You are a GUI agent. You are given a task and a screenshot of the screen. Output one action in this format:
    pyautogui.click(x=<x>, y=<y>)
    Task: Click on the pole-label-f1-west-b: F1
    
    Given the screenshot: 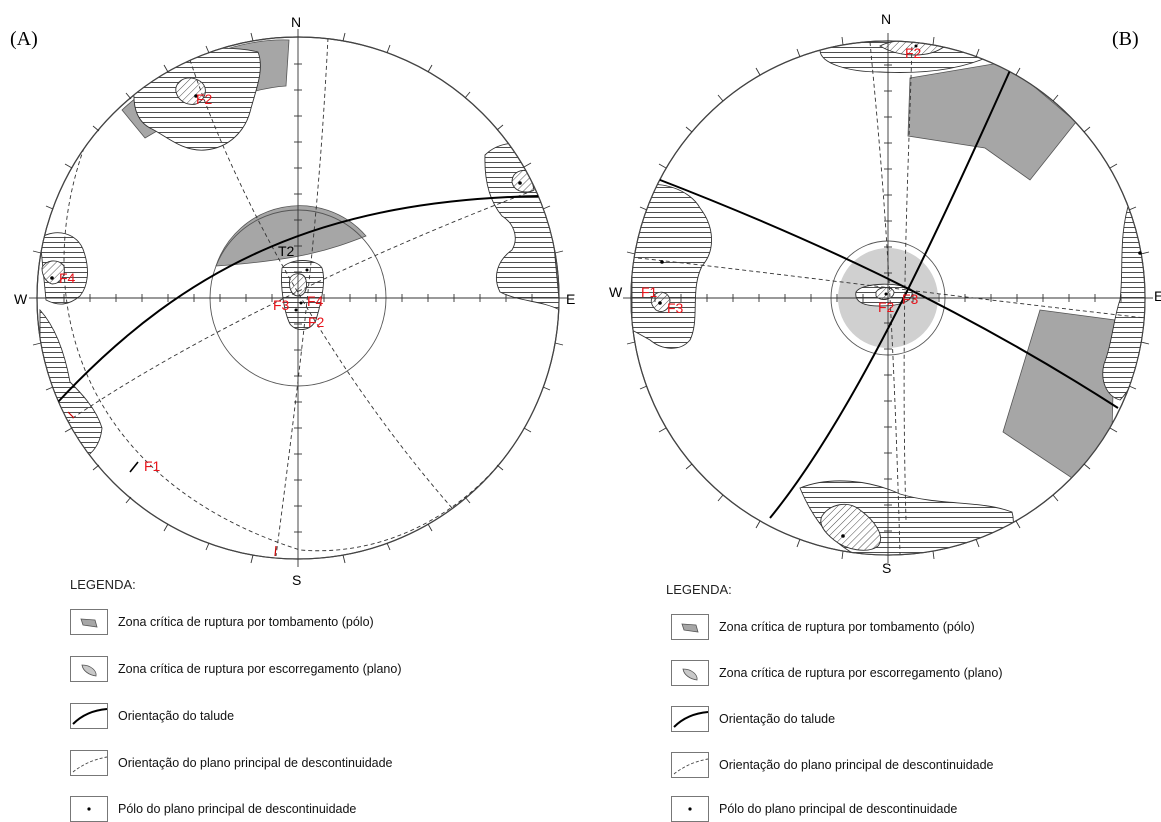 What is the action you would take?
    pyautogui.click(x=649, y=292)
    